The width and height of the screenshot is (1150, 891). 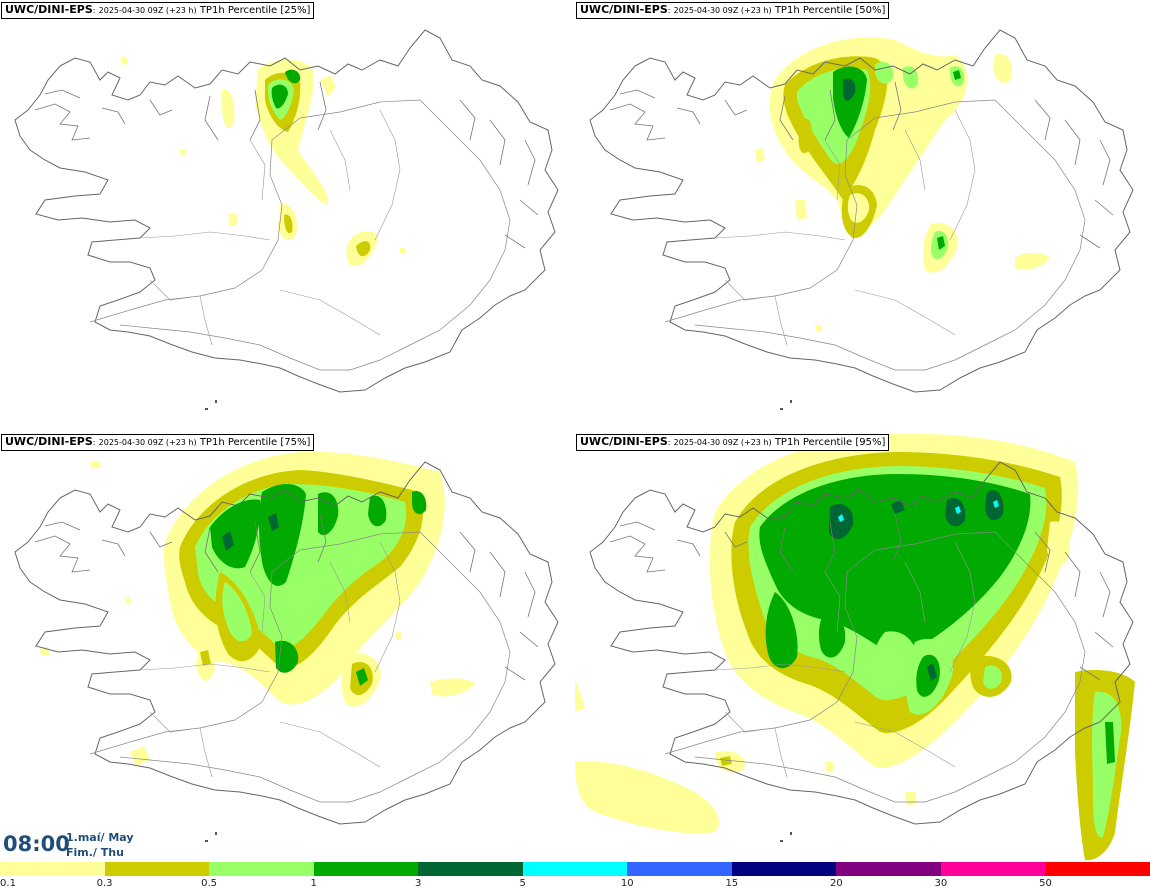 What do you see at coordinates (1045, 883) in the screenshot?
I see `legend-tick-label: 50` at bounding box center [1045, 883].